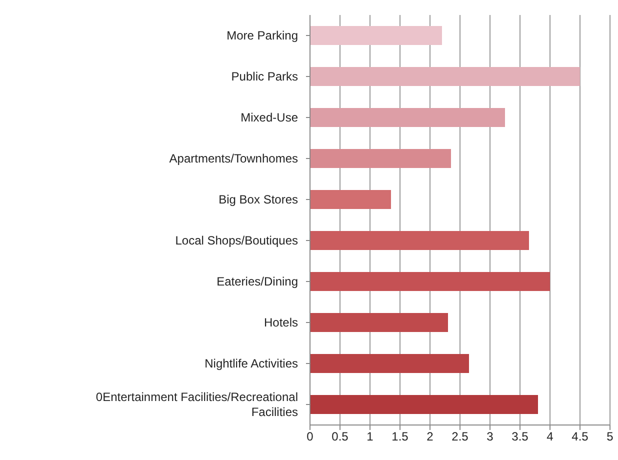 The height and width of the screenshot is (460, 618). I want to click on x-tick-label: 2.5, so click(460, 437).